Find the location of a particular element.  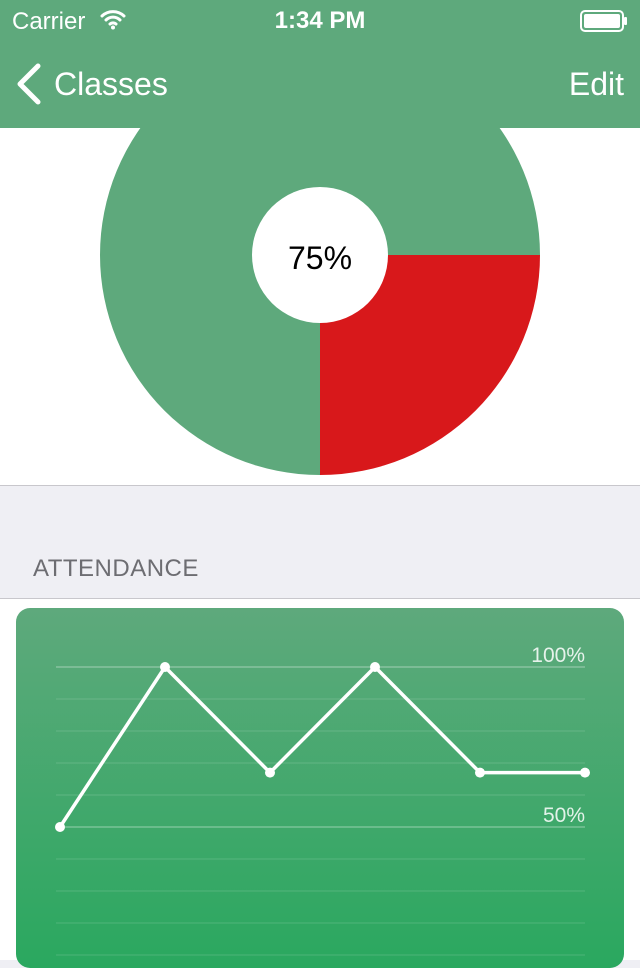

pie-slice-missed is located at coordinates (430, 365).